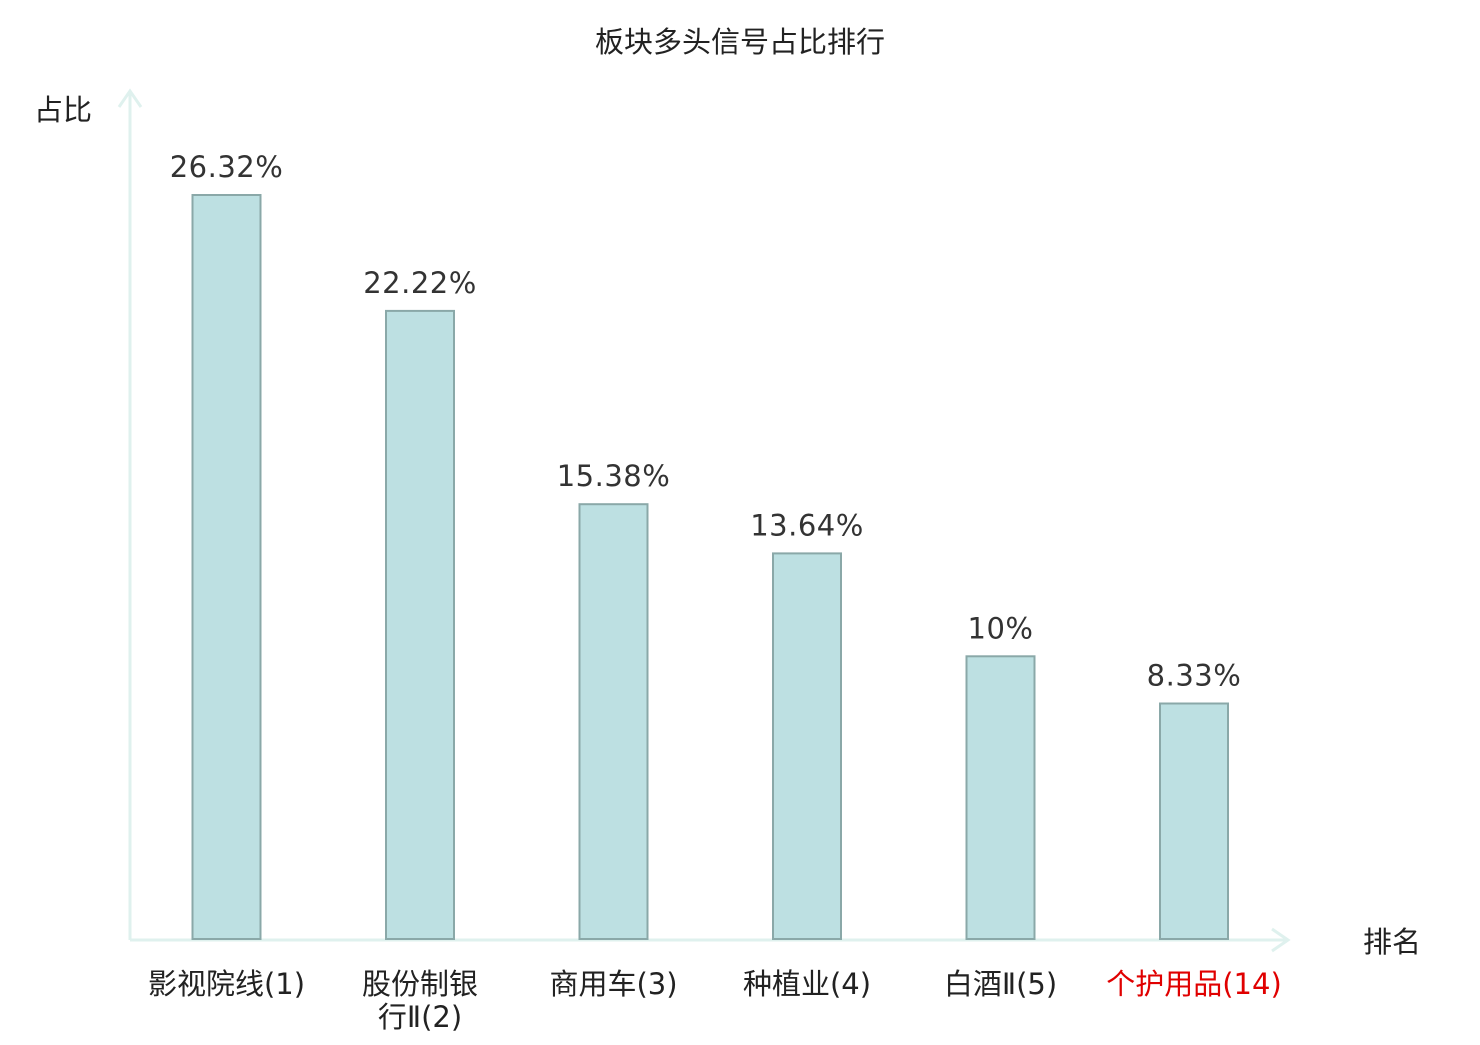 The image size is (1480, 1045). What do you see at coordinates (227, 167) in the screenshot?
I see `value-label: 26.32%` at bounding box center [227, 167].